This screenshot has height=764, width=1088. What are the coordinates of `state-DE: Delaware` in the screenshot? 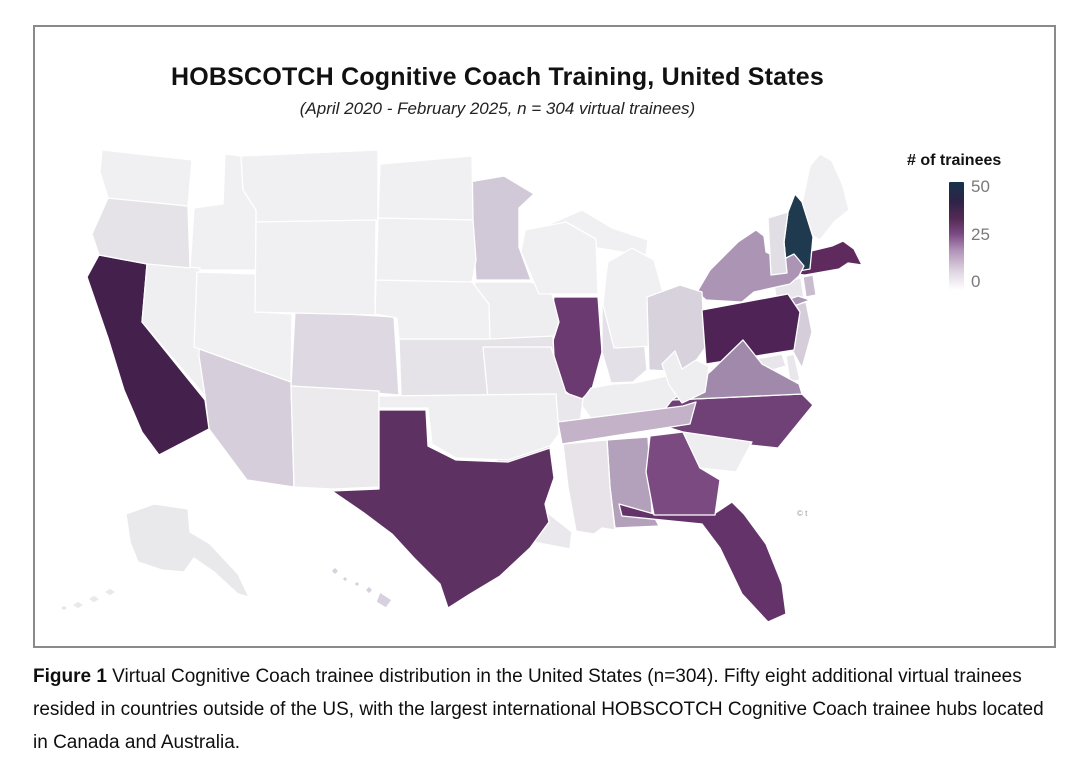 It's located at (793, 368).